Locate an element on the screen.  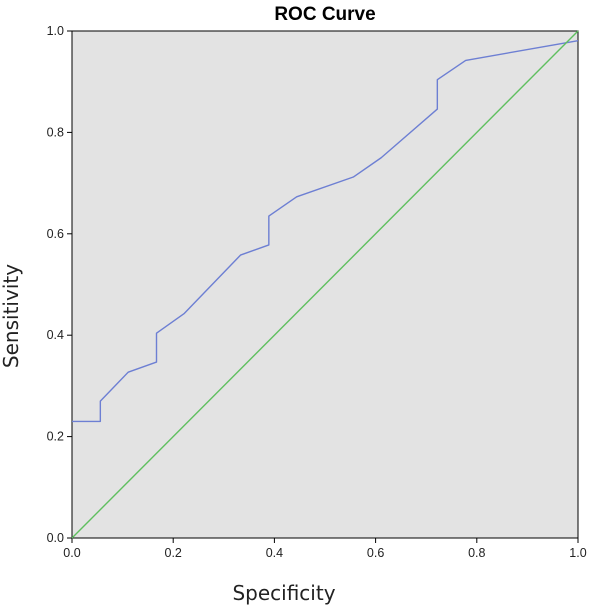
y-axis-ticks: 0.0 0.2 0.4 0.6 0.8 1.0 is located at coordinates (59, 284).